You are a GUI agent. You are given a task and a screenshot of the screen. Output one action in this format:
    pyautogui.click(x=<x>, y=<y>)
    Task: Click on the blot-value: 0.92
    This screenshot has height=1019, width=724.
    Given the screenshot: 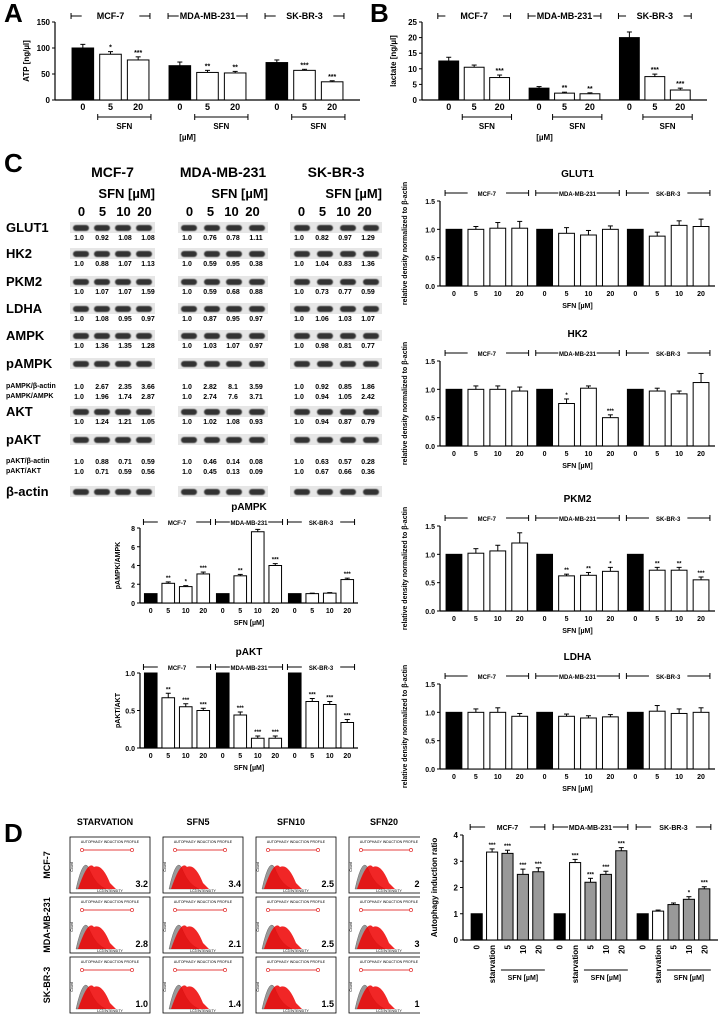 What is the action you would take?
    pyautogui.click(x=322, y=387)
    